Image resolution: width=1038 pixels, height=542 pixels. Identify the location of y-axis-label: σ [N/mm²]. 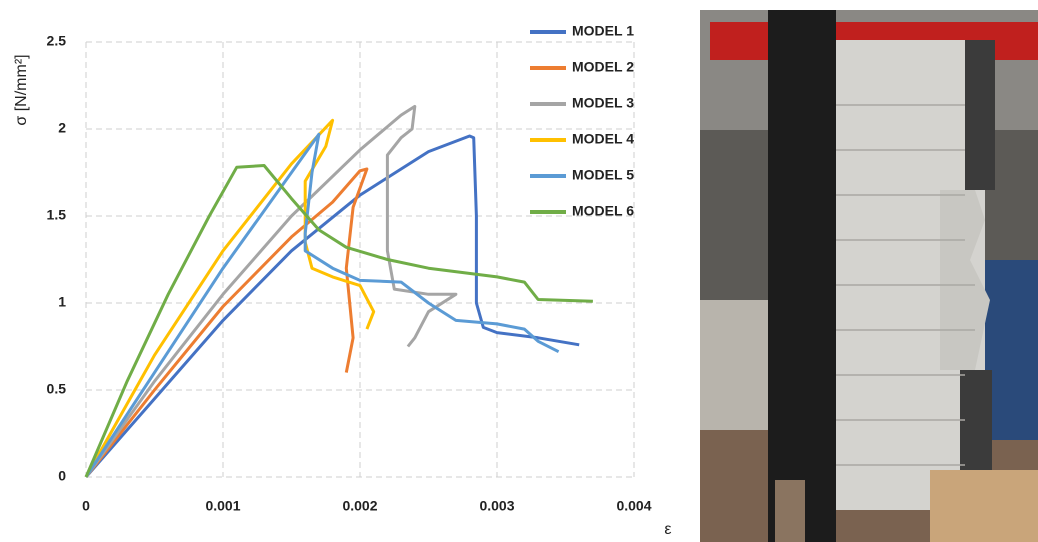
(21, 89).